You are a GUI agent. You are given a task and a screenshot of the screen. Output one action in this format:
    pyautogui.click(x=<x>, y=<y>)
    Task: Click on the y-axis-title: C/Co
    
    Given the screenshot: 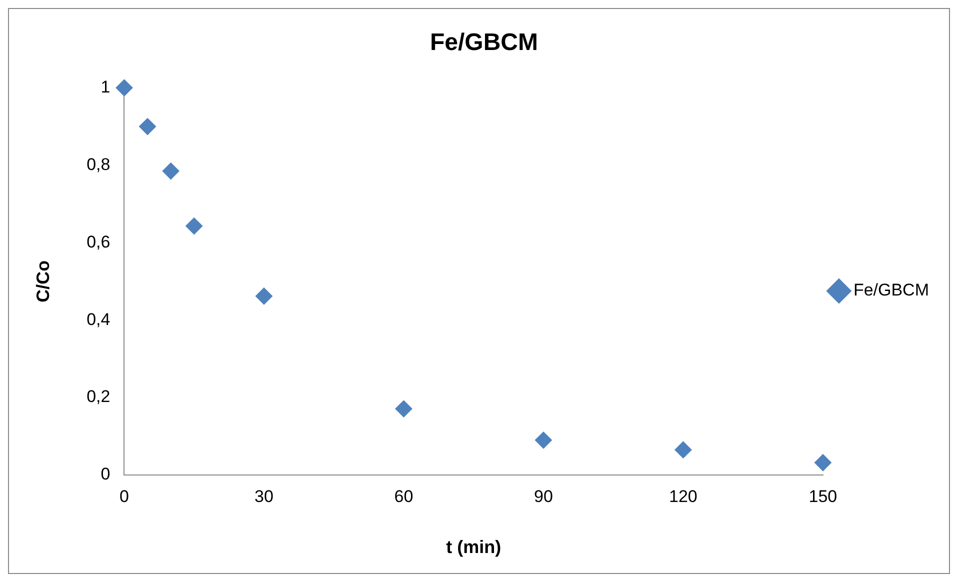 What is the action you would take?
    pyautogui.click(x=42, y=281)
    